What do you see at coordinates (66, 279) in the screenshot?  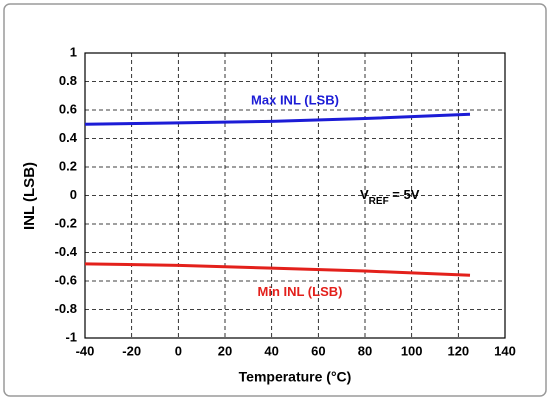 I see `y-tick-label: -0.6` at bounding box center [66, 279].